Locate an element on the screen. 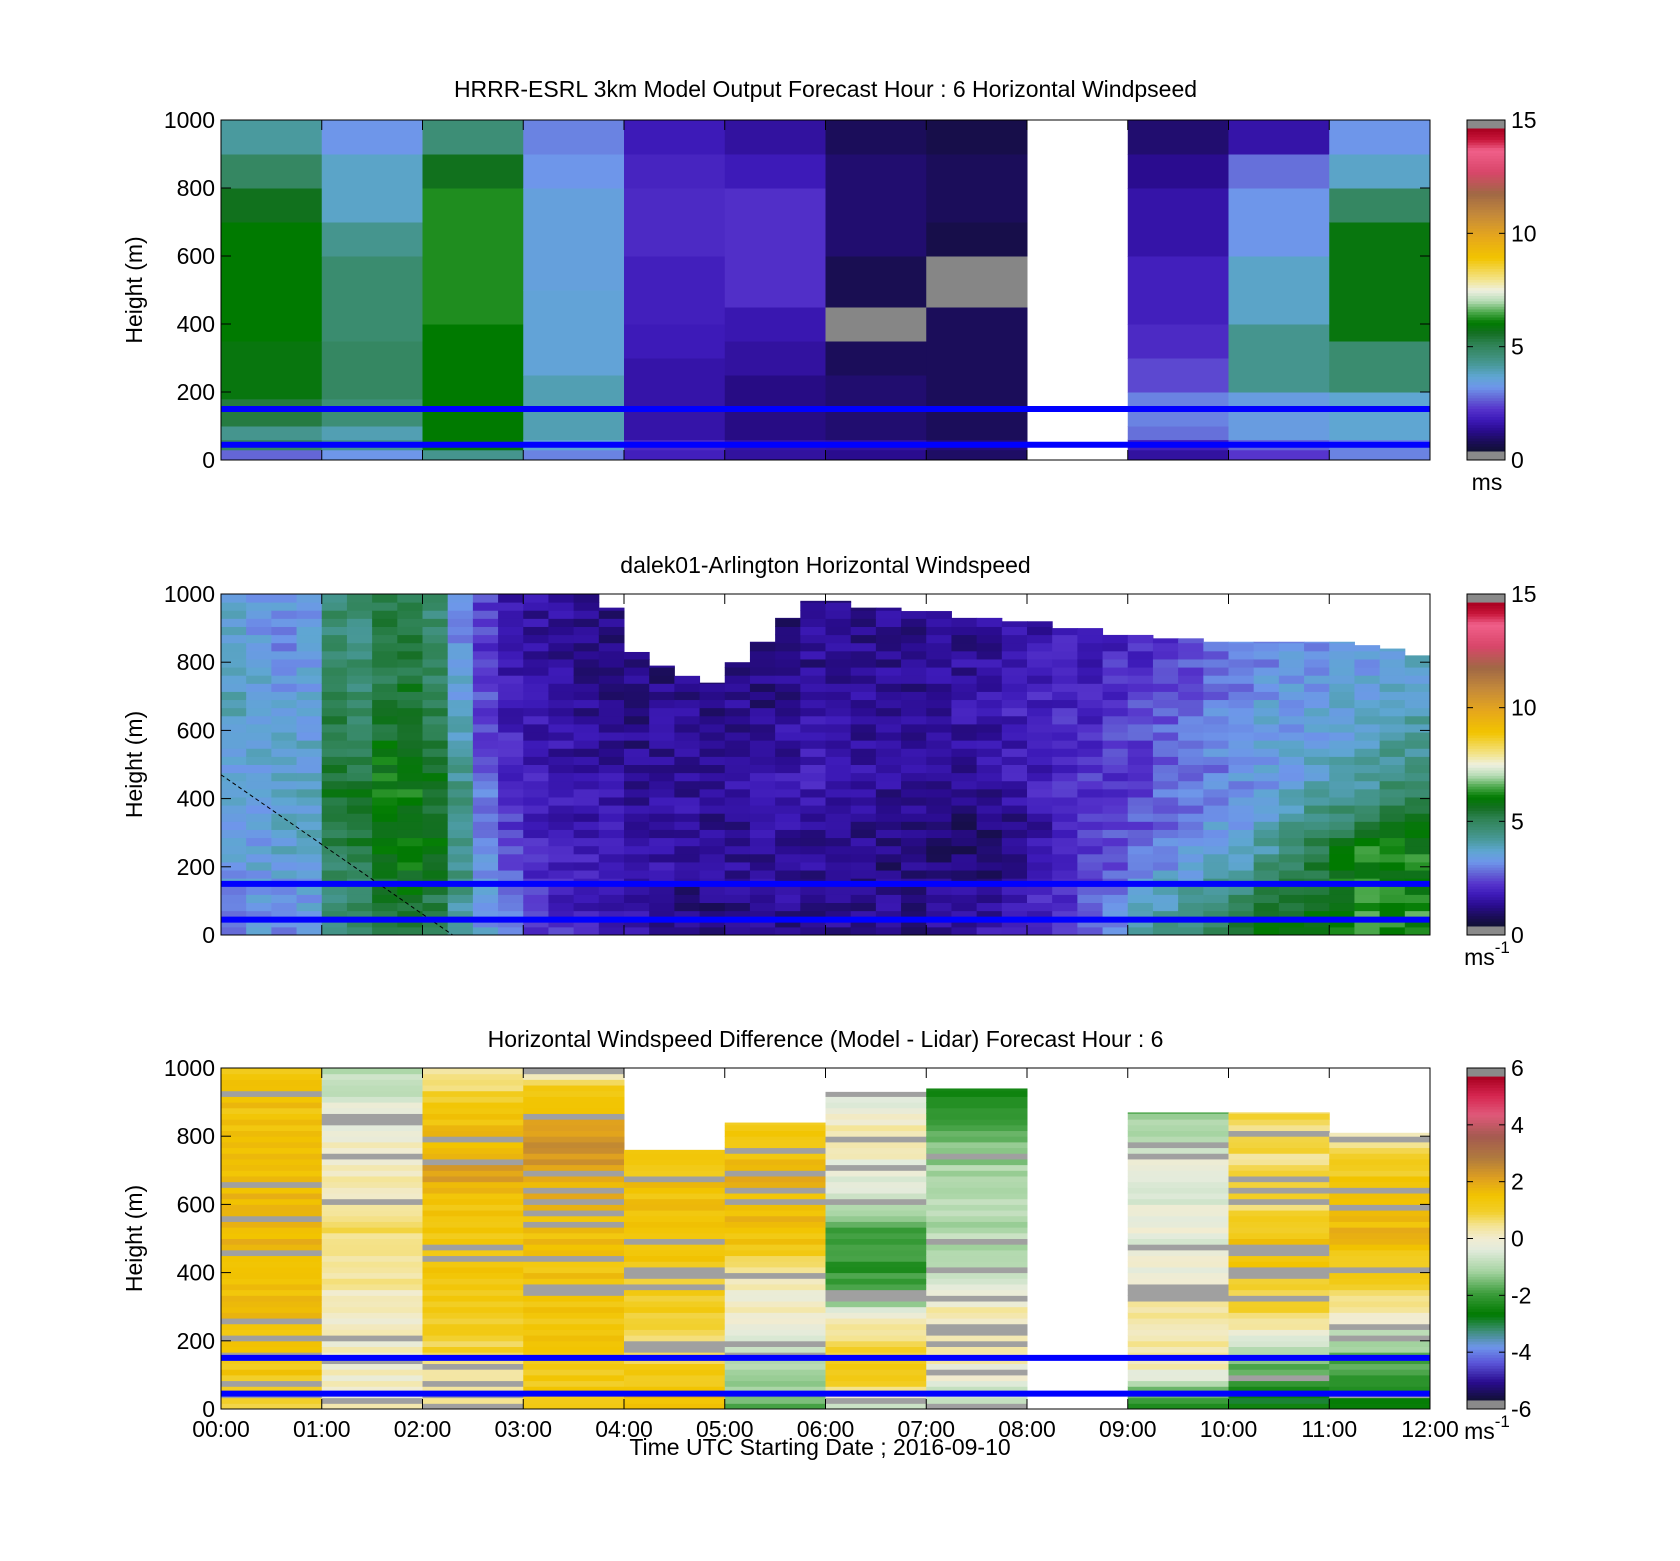  colorbar-tick-label: 4 is located at coordinates (1517, 1125).